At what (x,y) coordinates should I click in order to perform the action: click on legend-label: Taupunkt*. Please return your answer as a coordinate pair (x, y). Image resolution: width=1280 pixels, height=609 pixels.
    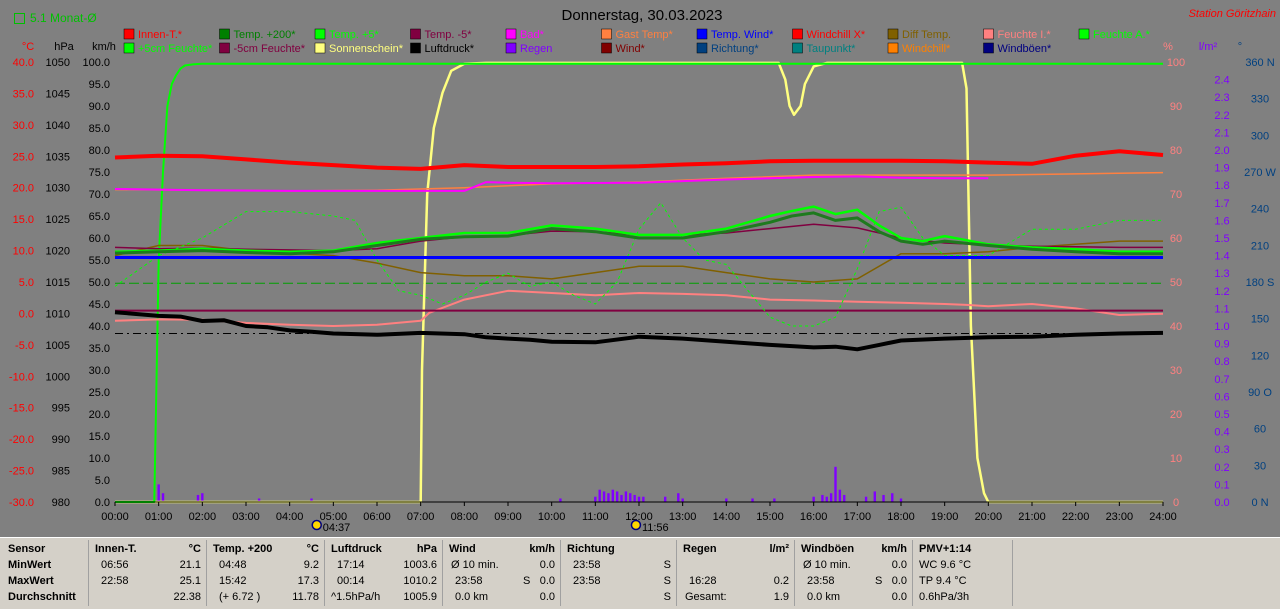
    Looking at the image, I should click on (832, 49).